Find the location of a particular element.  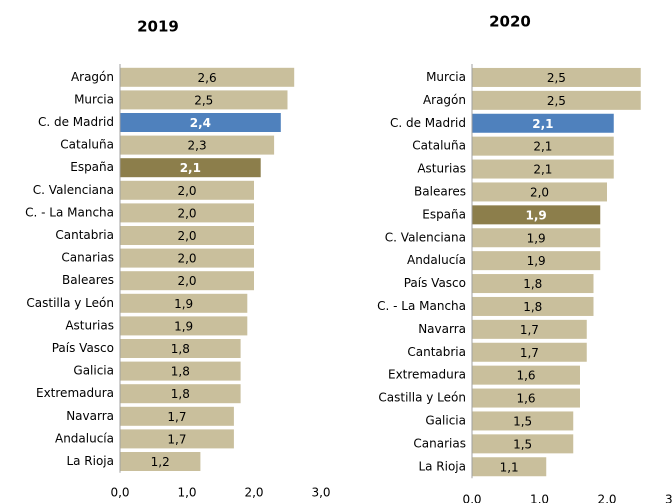

value-label: 2,3 is located at coordinates (197, 146).